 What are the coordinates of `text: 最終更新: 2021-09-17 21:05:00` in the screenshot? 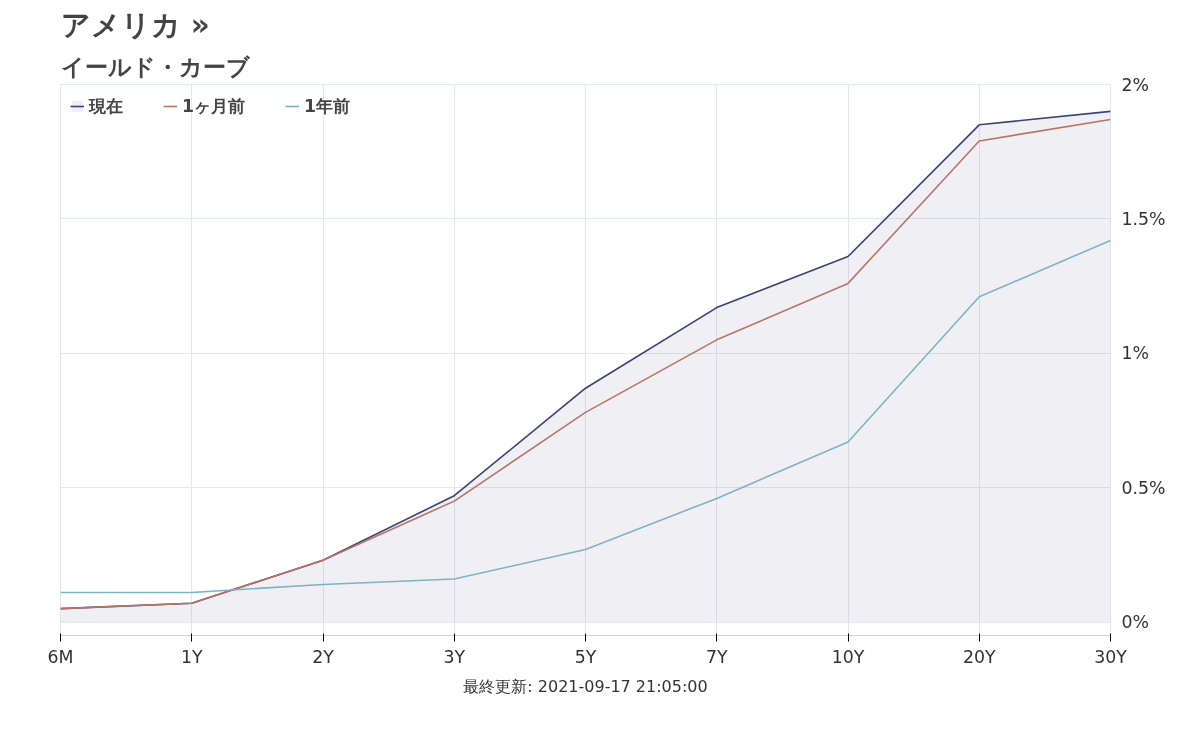 It's located at (585, 686).